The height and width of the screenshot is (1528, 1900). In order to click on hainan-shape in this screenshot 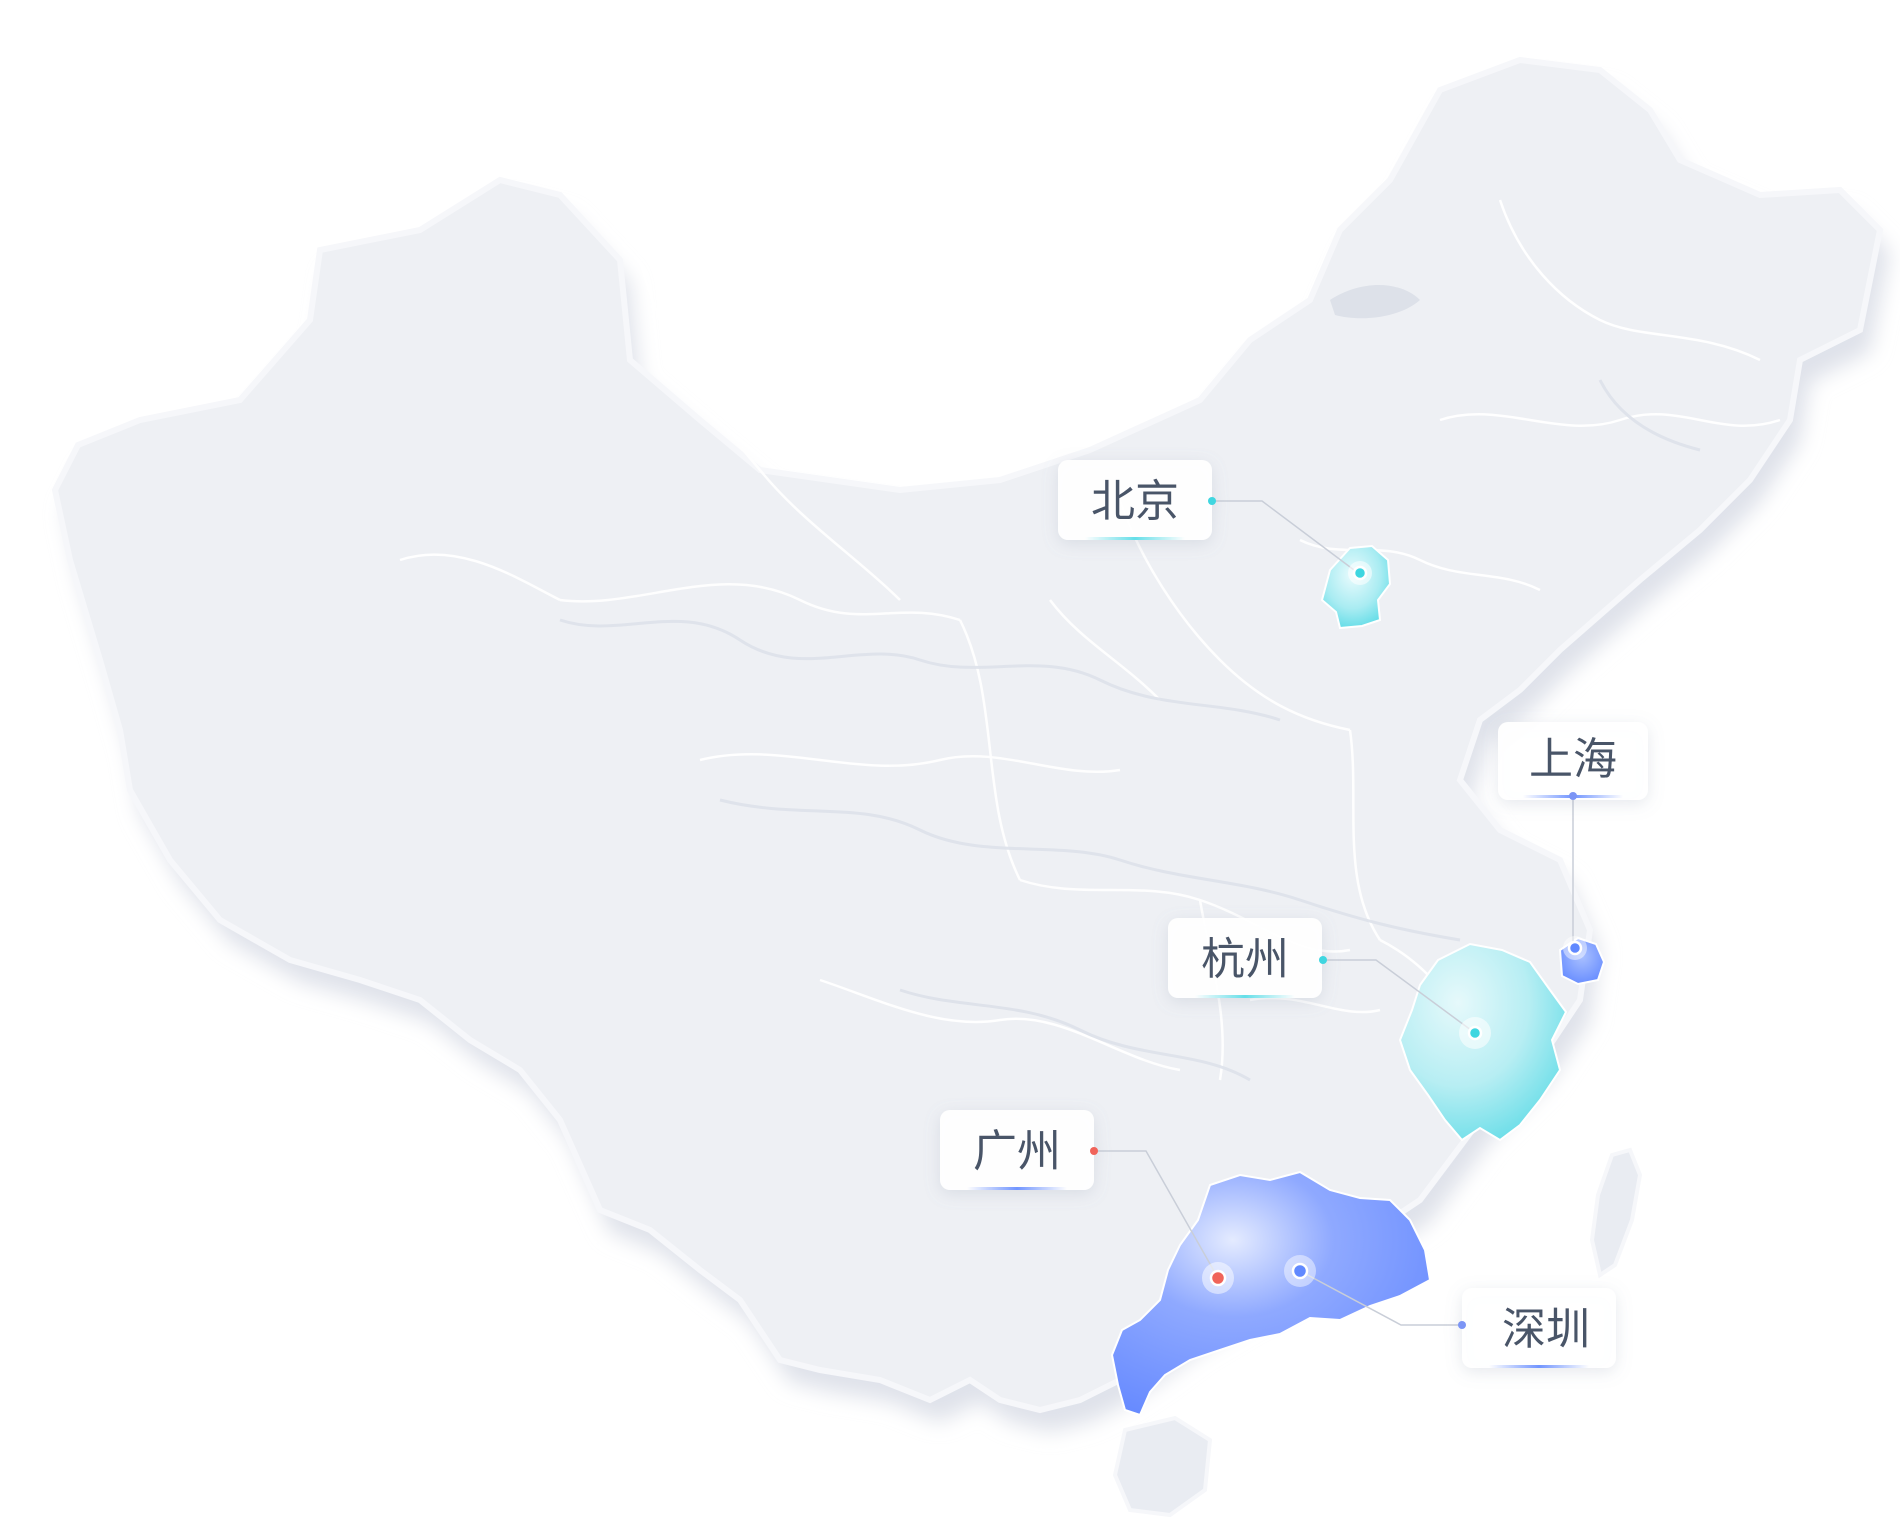, I will do `click(1162, 1466)`.